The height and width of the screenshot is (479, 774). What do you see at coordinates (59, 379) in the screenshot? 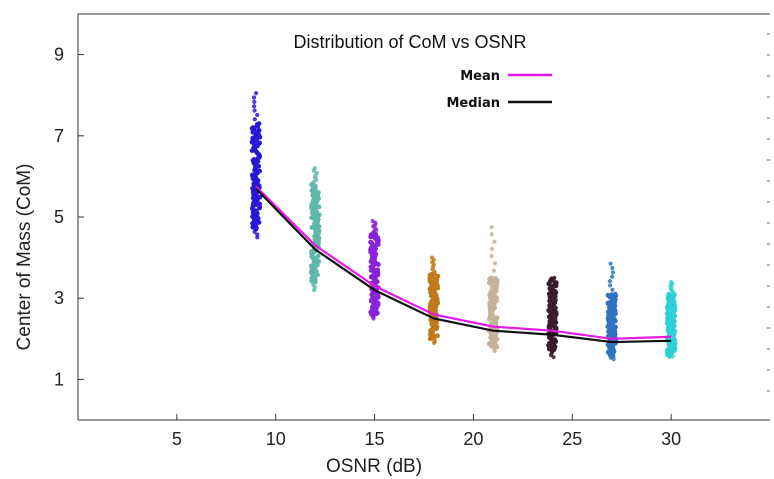
I see `y-tick-label: 1` at bounding box center [59, 379].